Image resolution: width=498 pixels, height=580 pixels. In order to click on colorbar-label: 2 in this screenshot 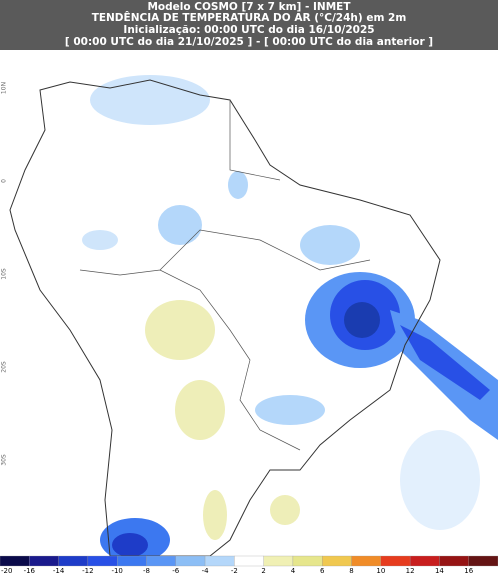, I will do `click(263, 571)`.